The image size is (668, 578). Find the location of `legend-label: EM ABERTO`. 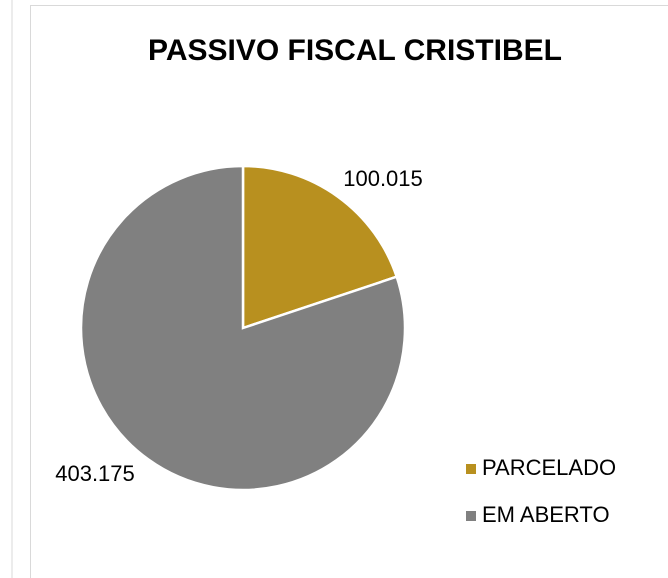

legend-label: EM ABERTO is located at coordinates (546, 514).